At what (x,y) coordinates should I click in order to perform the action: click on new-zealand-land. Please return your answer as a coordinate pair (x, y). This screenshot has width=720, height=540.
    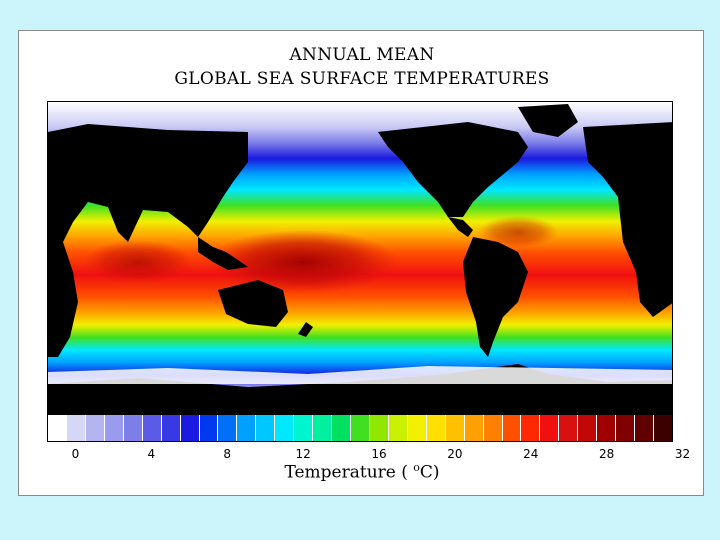
    Looking at the image, I should click on (305, 329).